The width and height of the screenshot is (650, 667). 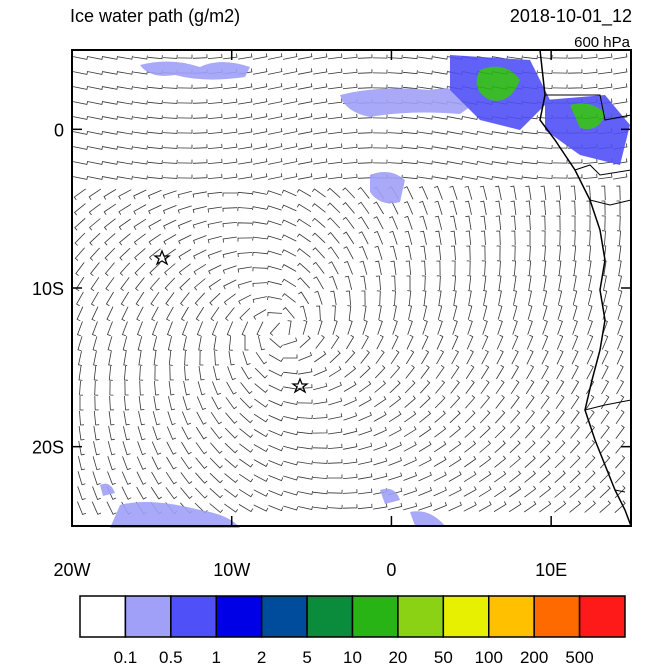 What do you see at coordinates (588, 293) in the screenshot?
I see `borders` at bounding box center [588, 293].